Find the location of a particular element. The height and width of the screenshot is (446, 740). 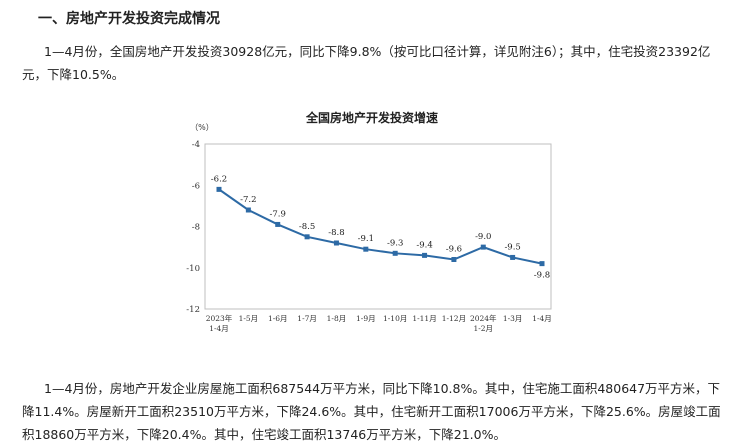

data-label: -9.3 is located at coordinates (395, 243).